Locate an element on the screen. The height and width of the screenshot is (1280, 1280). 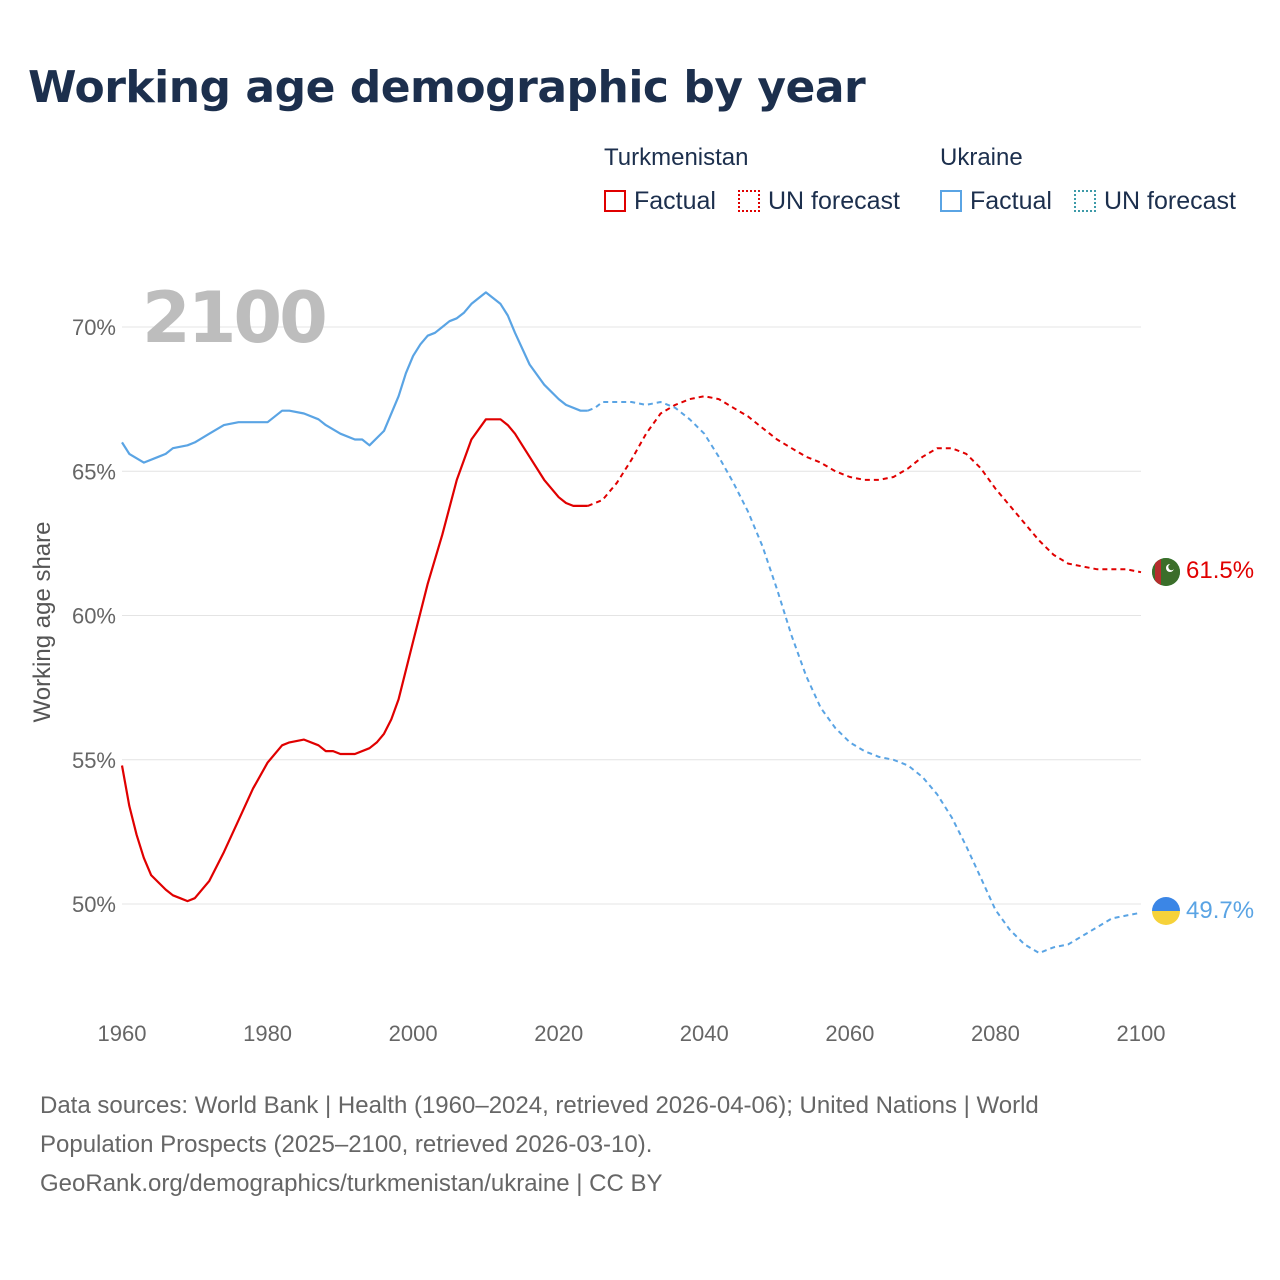
legend-item-turkmenistan-factual: Factual is located at coordinates (660, 201).